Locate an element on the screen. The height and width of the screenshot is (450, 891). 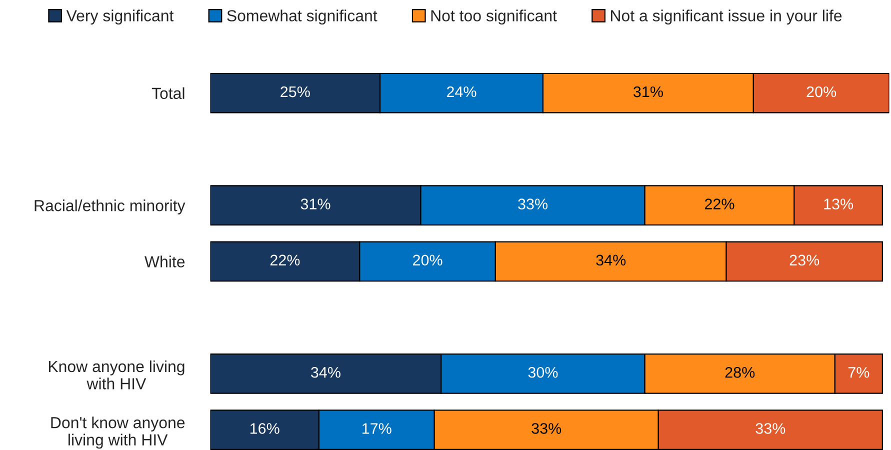
legend-label: Not a significant issue in your life is located at coordinates (726, 17).